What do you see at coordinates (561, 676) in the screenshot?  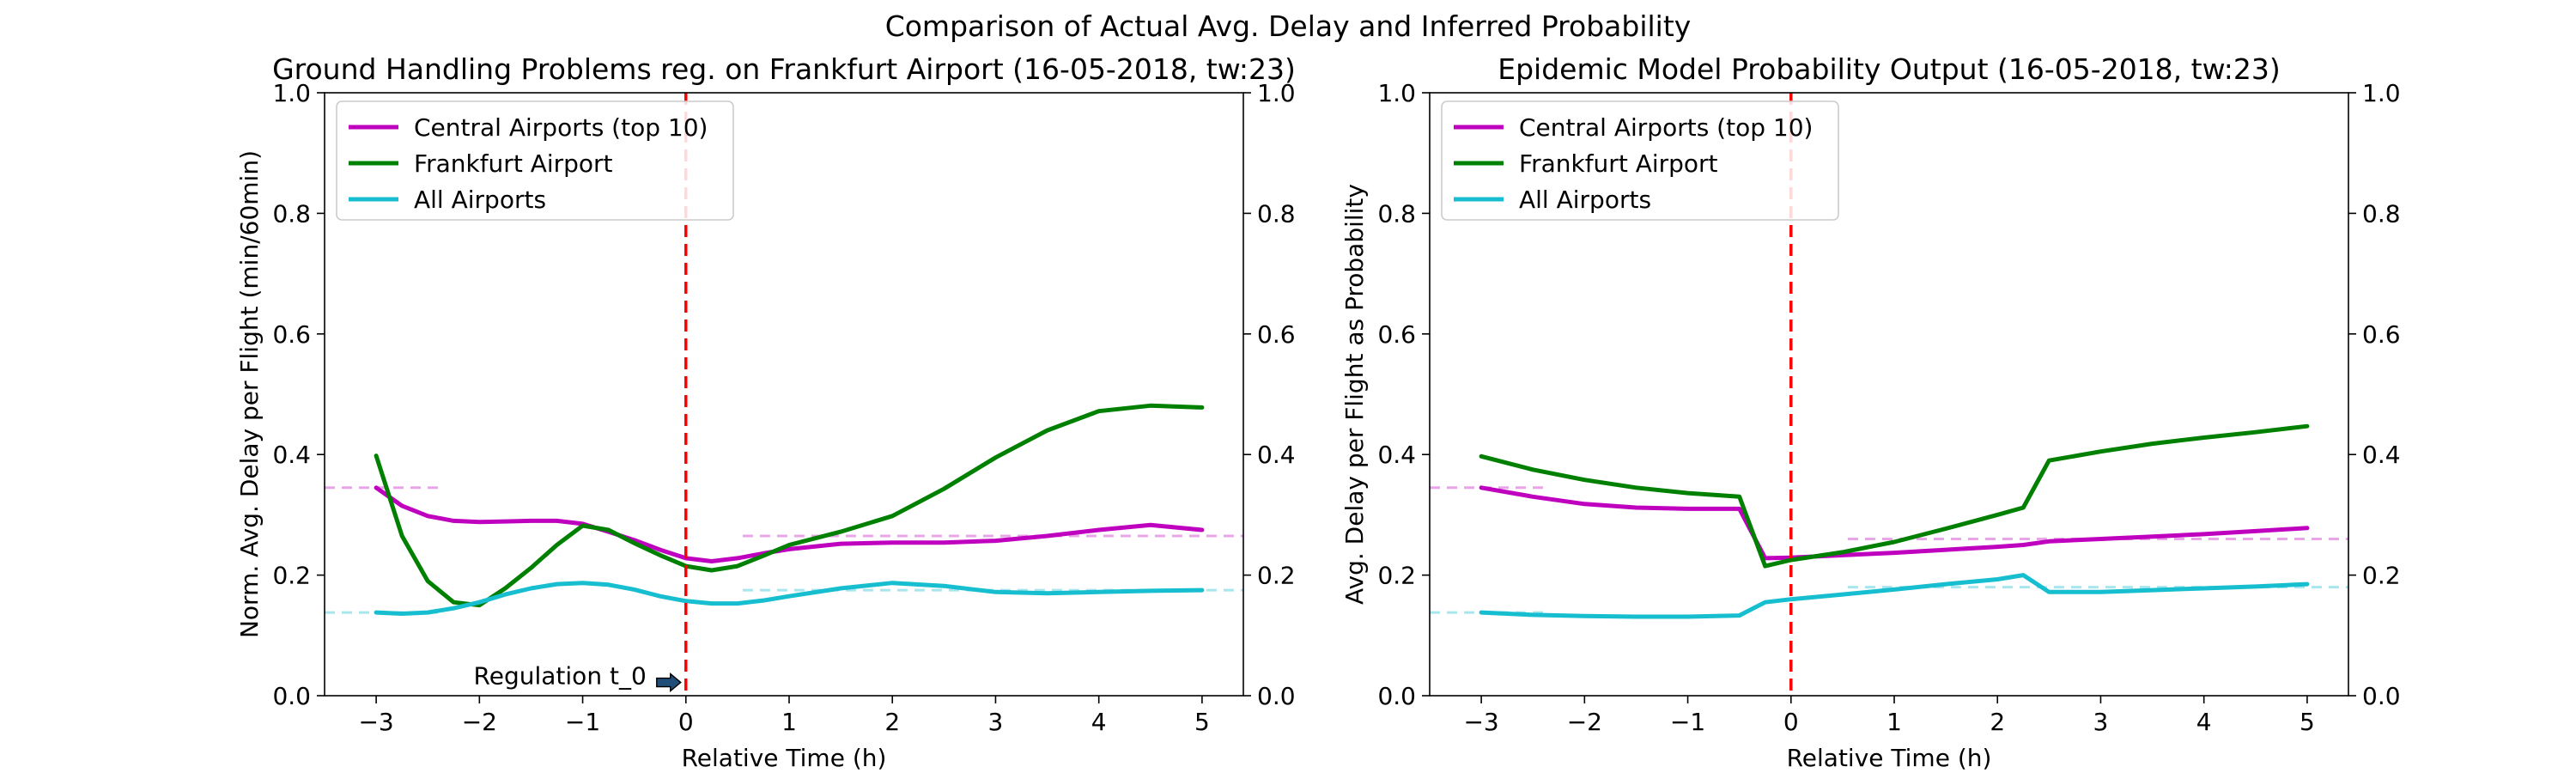 I see `regulation-annotation: Regulation t_0` at bounding box center [561, 676].